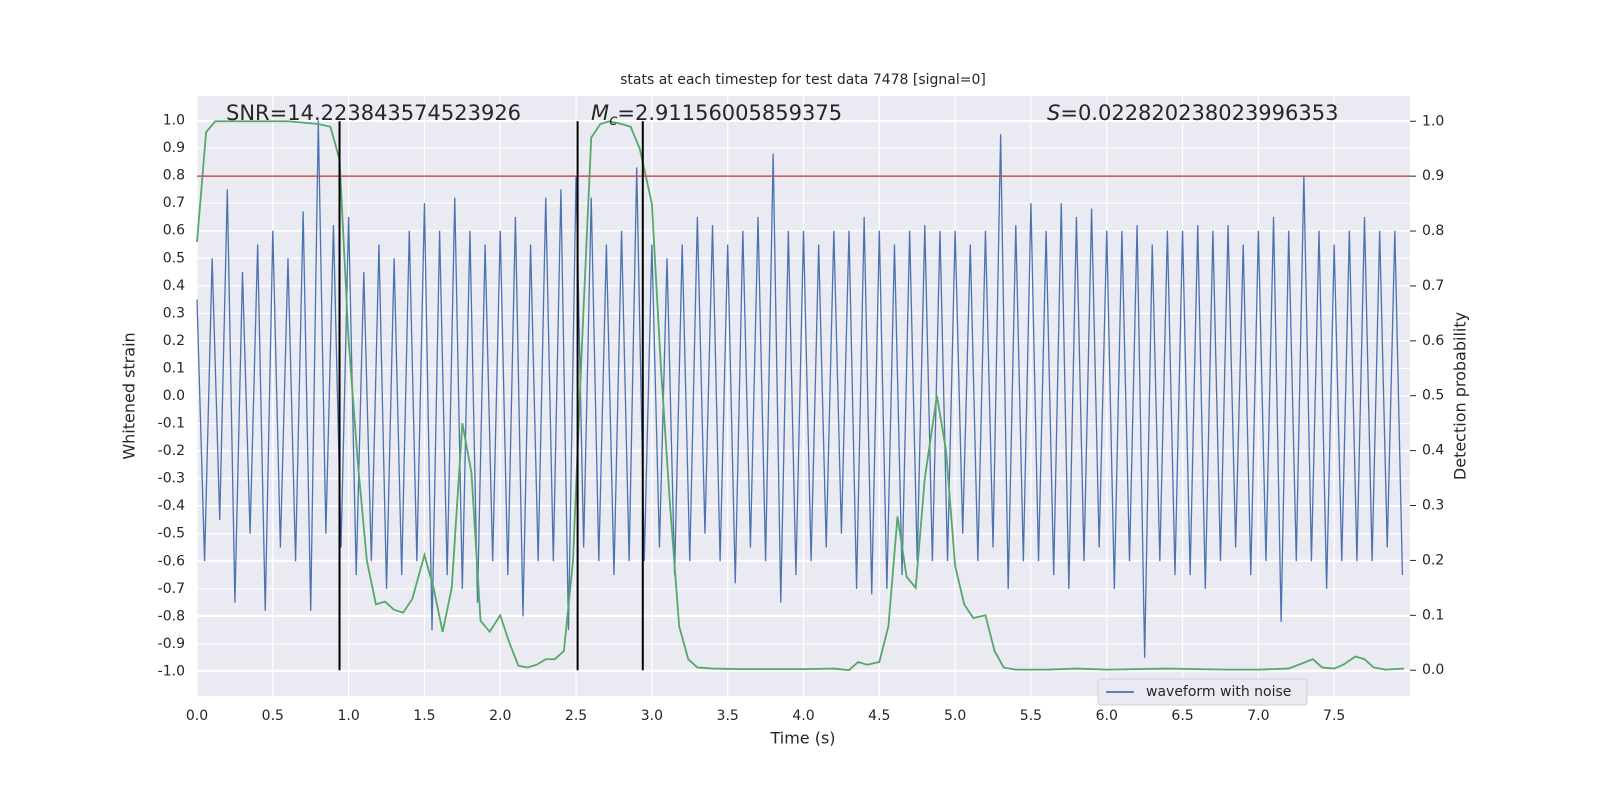 This screenshot has height=800, width=1600. What do you see at coordinates (1053, 113) in the screenshot?
I see `annotation-symbol: S` at bounding box center [1053, 113].